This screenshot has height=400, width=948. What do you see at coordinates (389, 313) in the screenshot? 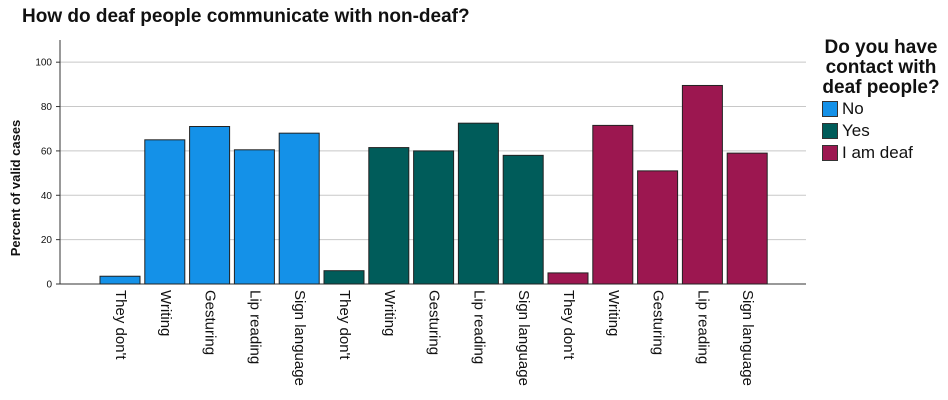
I see `x-tick-label-yes-writing: Writing` at bounding box center [389, 313].